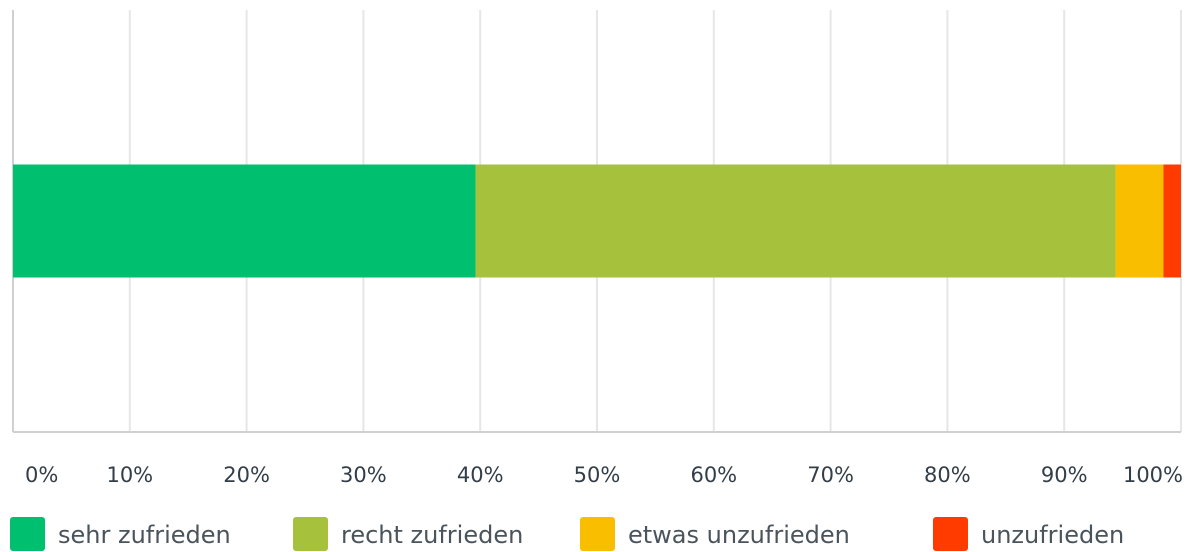 This screenshot has width=1186, height=552. What do you see at coordinates (830, 475) in the screenshot?
I see `x-tick-label: 70%` at bounding box center [830, 475].